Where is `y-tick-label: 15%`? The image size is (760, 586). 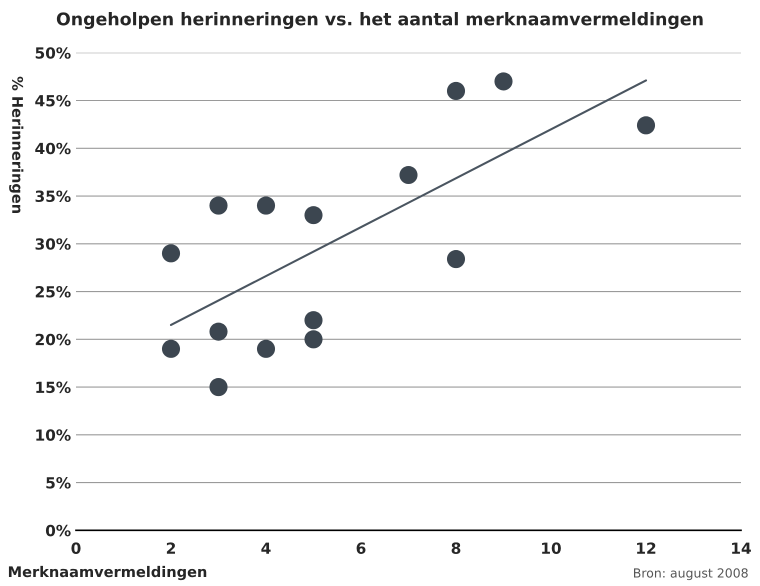
y-tick-label: 15% is located at coordinates (53, 388).